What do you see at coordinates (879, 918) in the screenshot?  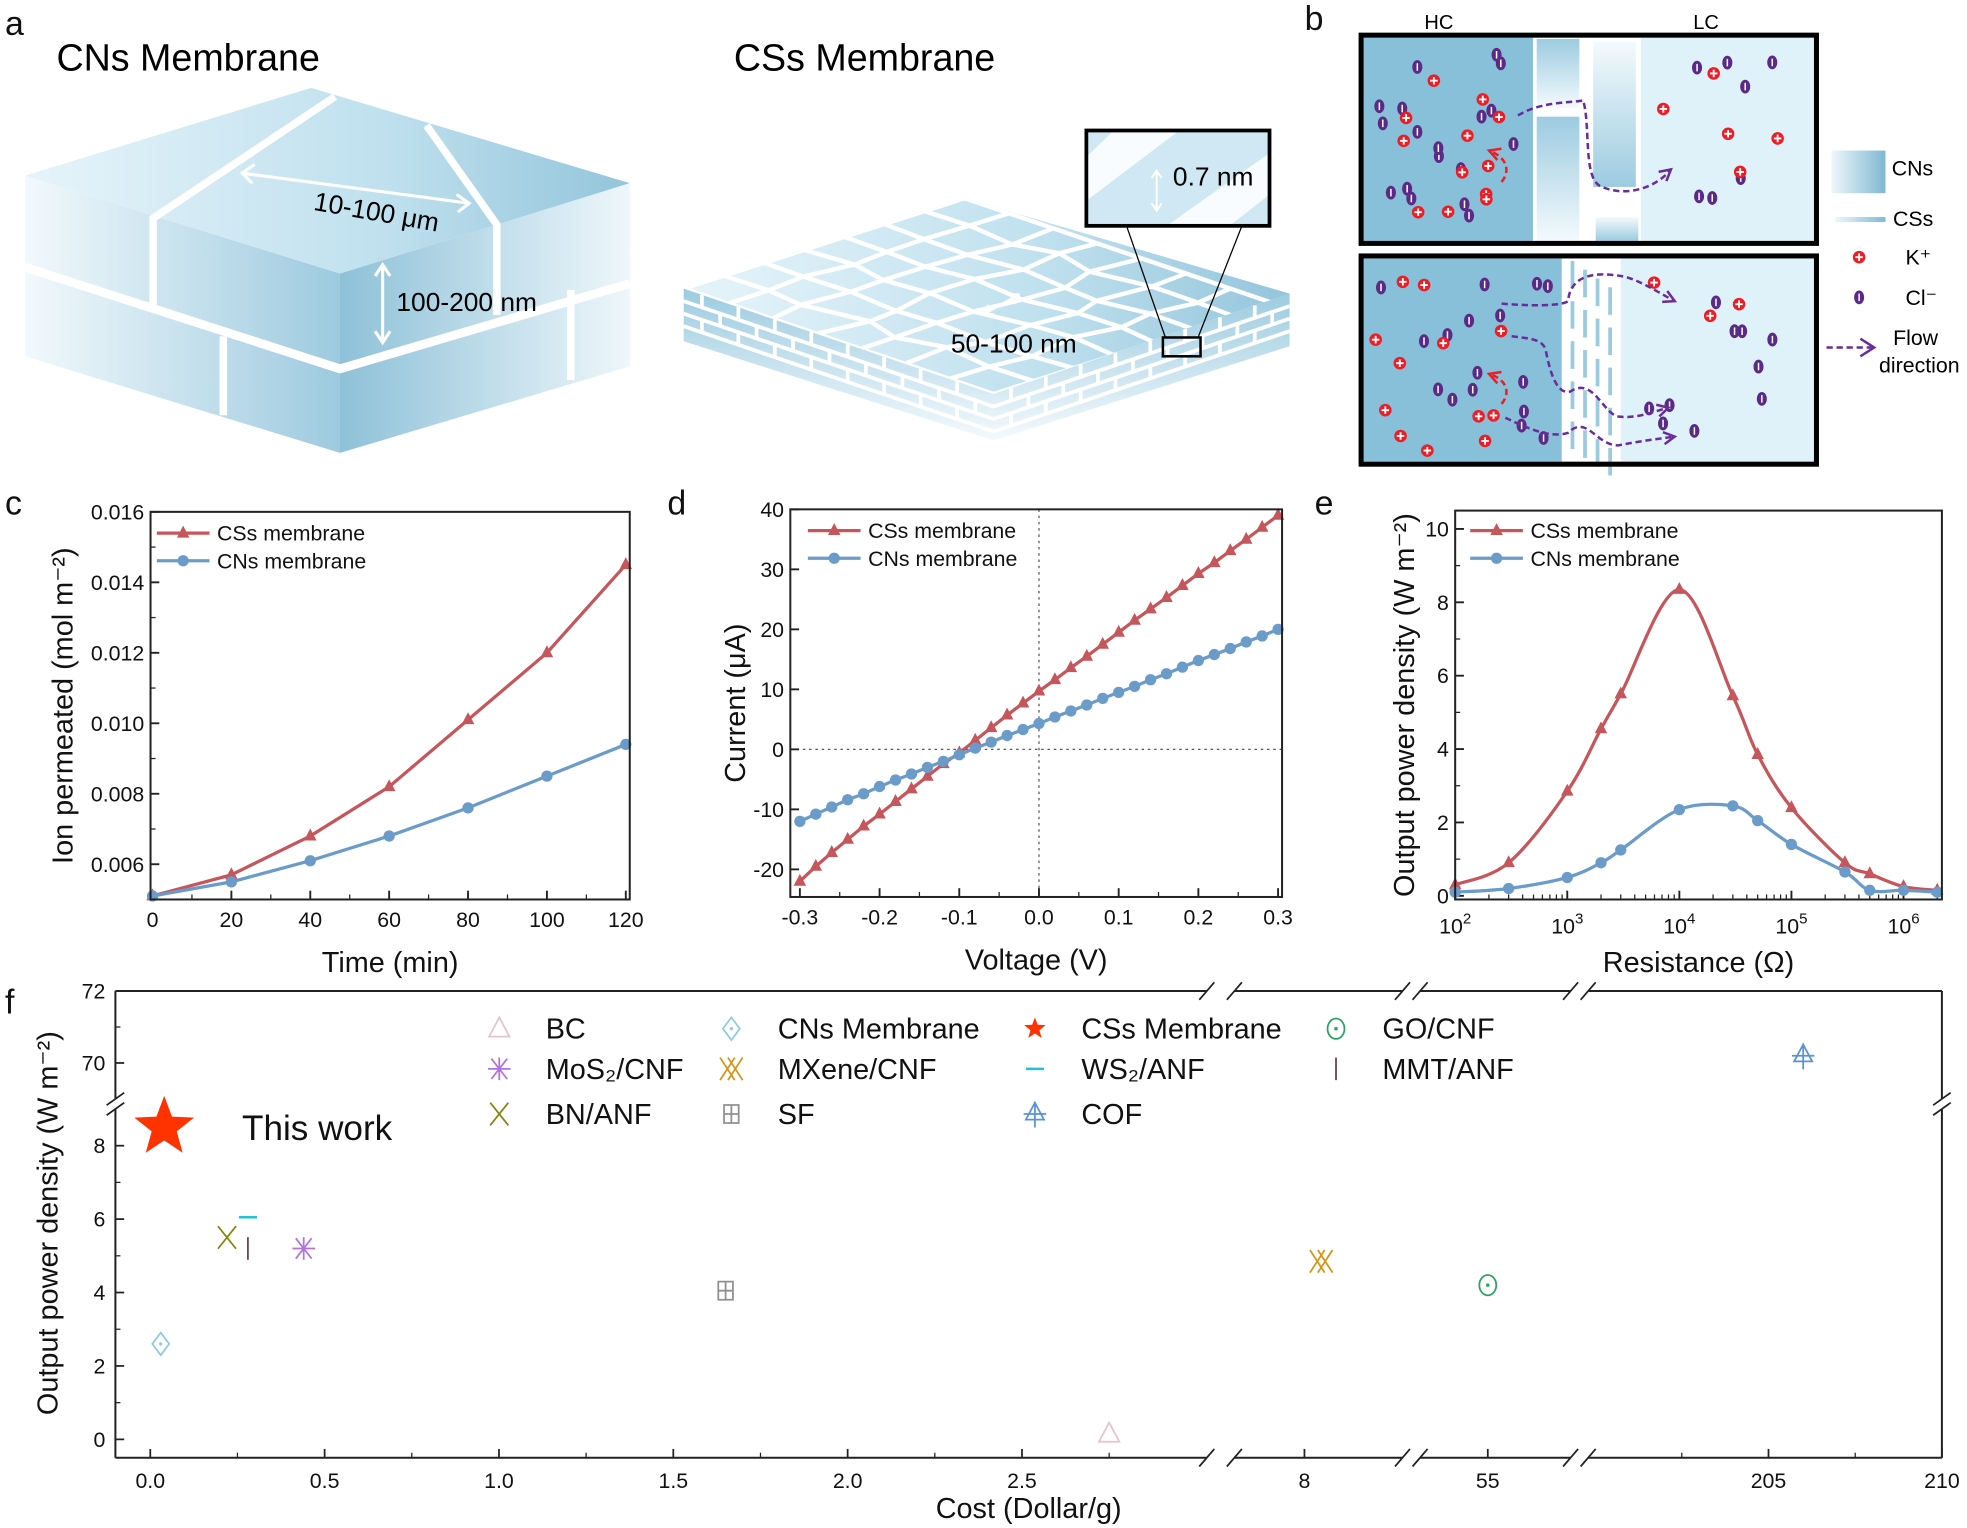 I see `x-tick-label: -0.2` at bounding box center [879, 918].